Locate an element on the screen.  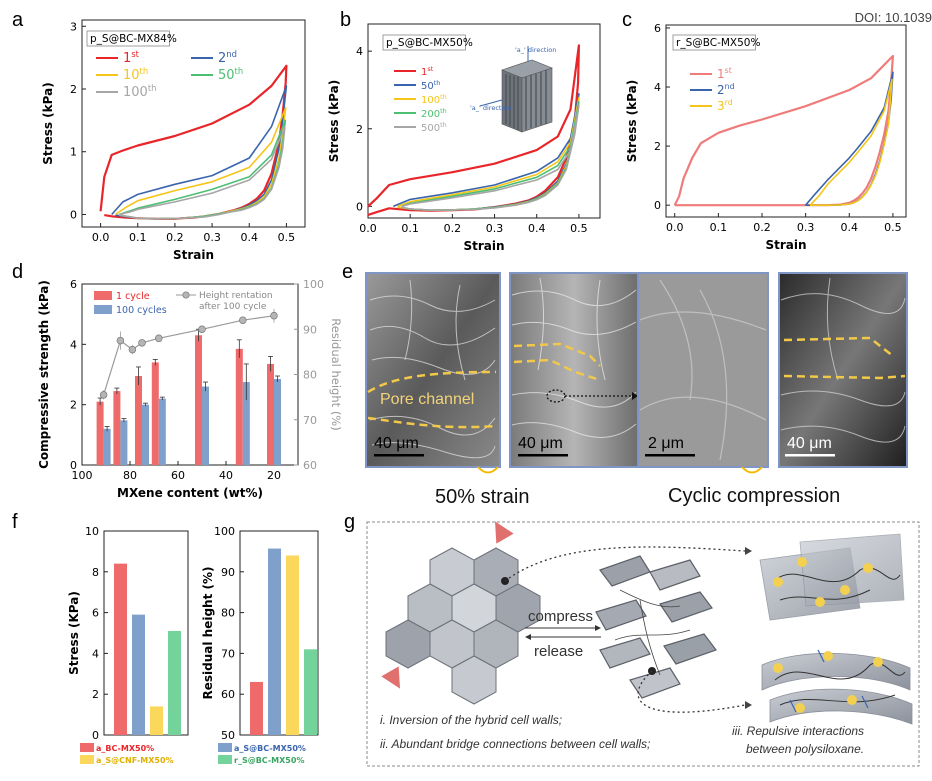
sem-image-2: 40 μm is located at coordinates (574, 370).